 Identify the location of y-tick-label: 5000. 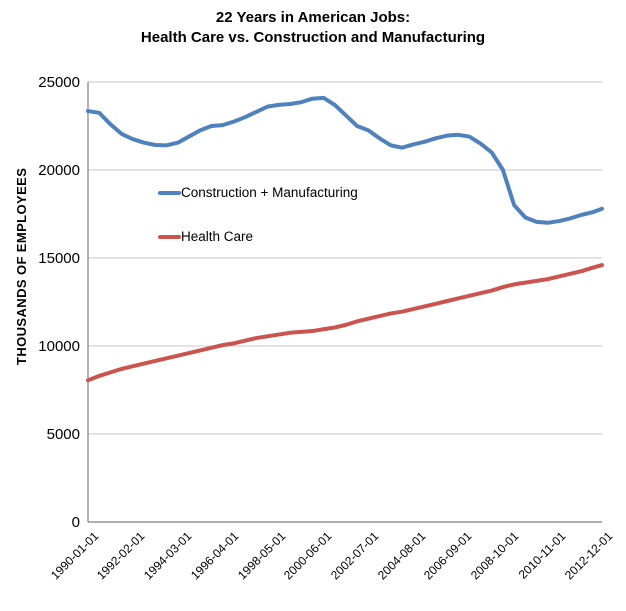
(63, 434).